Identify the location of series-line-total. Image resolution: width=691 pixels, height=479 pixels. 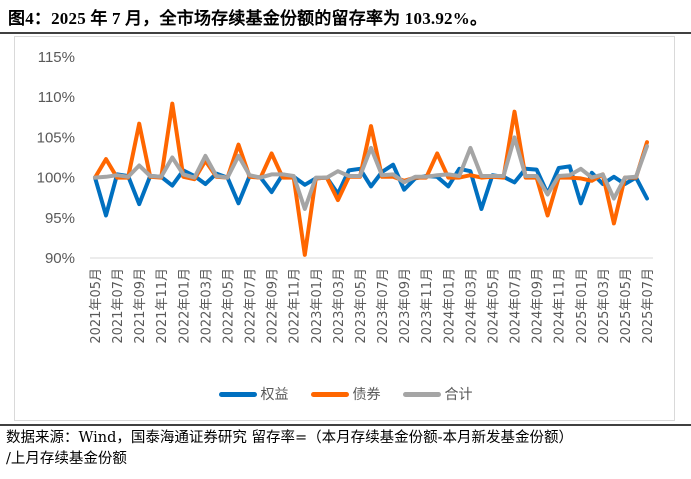
(371, 173).